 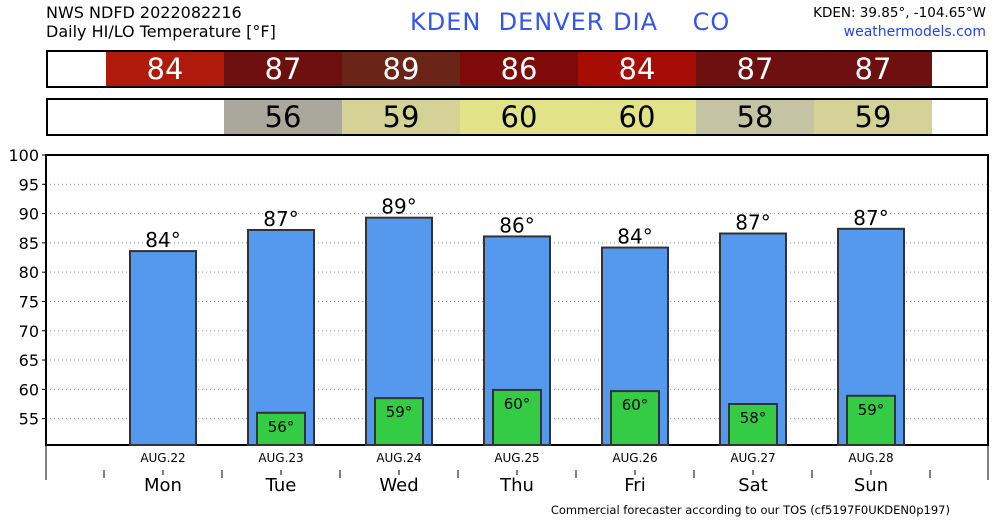 What do you see at coordinates (29, 243) in the screenshot?
I see `y-tick-label: 85` at bounding box center [29, 243].